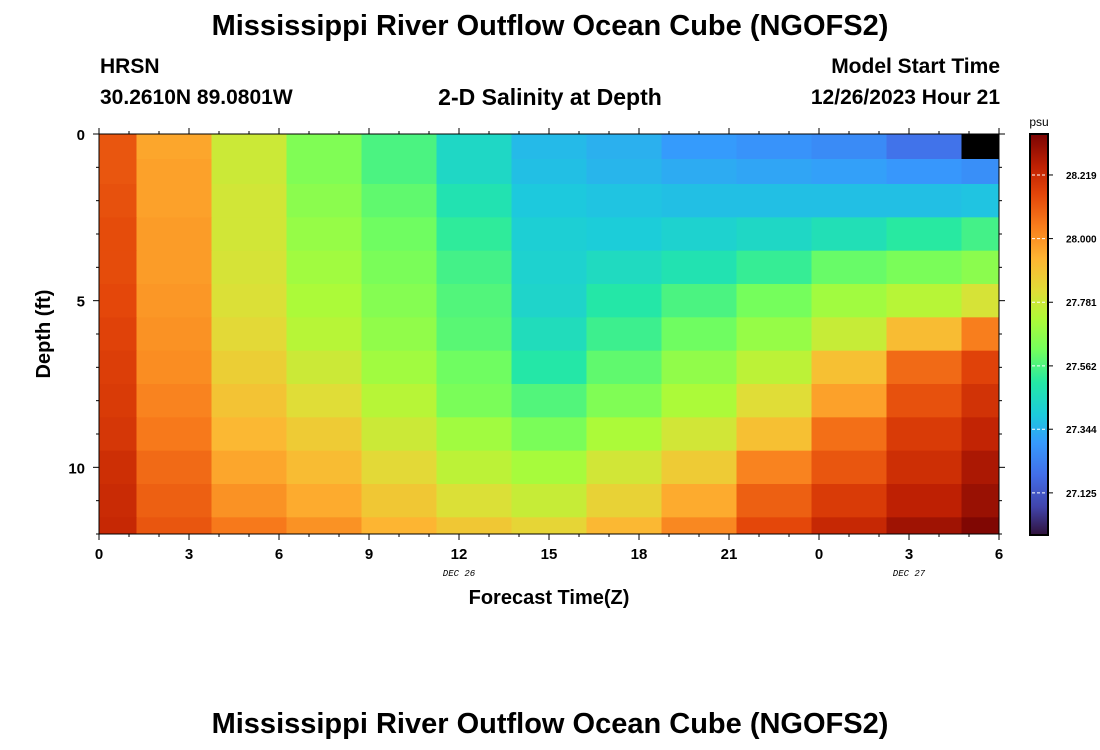  I want to click on colorbar-tick-label: 27.344, so click(1081, 430).